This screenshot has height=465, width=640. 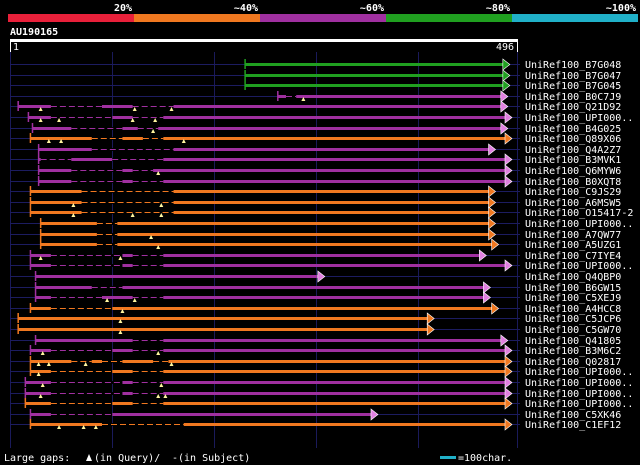 I want to click on hit-name: UniRef100_B7G045, so click(x=573, y=86).